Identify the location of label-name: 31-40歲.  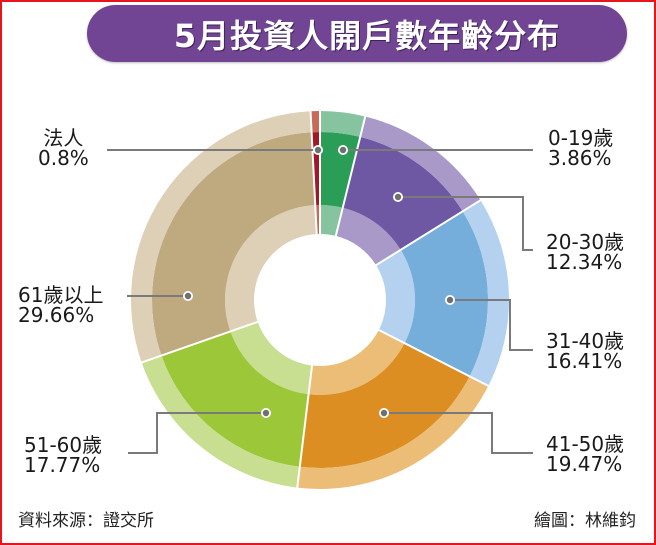
(585, 341).